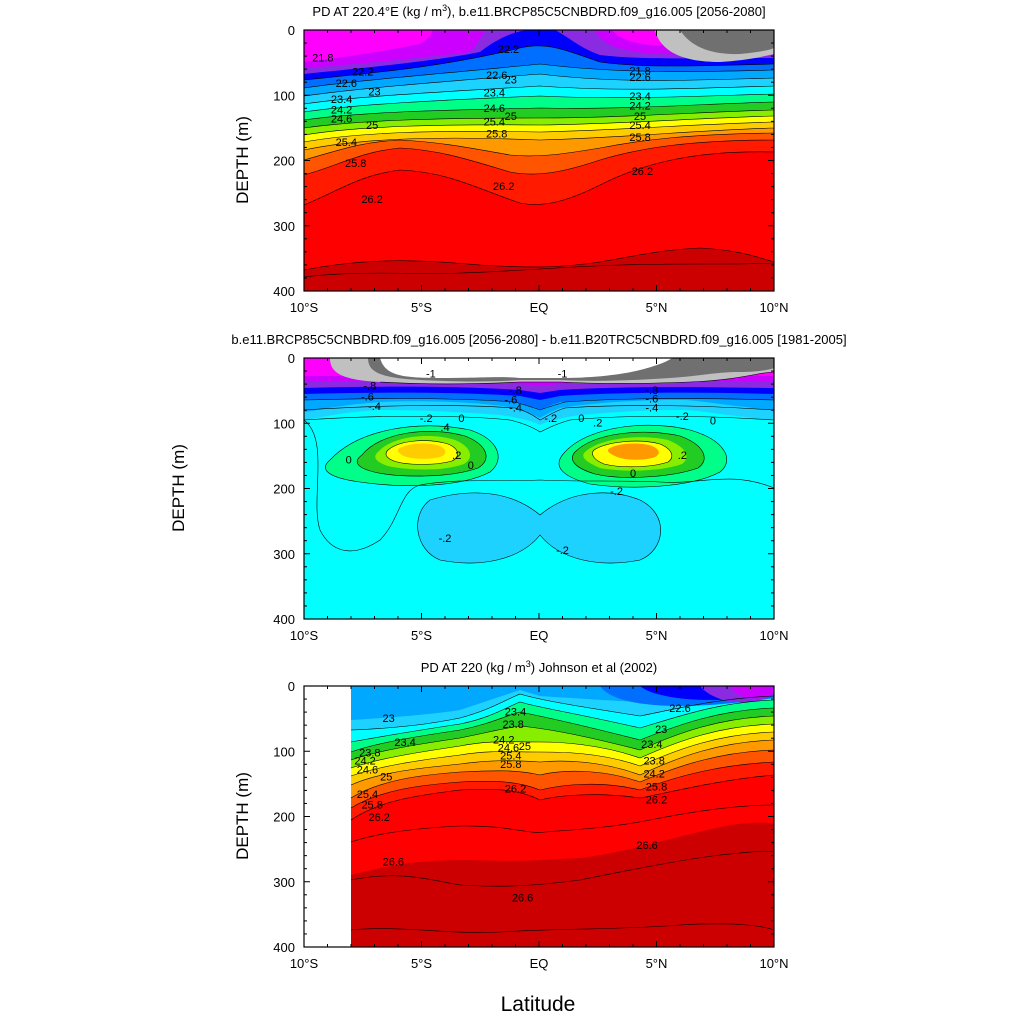 The height and width of the screenshot is (1024, 1024). I want to click on panel-2-ylabel: DEPTH (m), so click(178, 488).